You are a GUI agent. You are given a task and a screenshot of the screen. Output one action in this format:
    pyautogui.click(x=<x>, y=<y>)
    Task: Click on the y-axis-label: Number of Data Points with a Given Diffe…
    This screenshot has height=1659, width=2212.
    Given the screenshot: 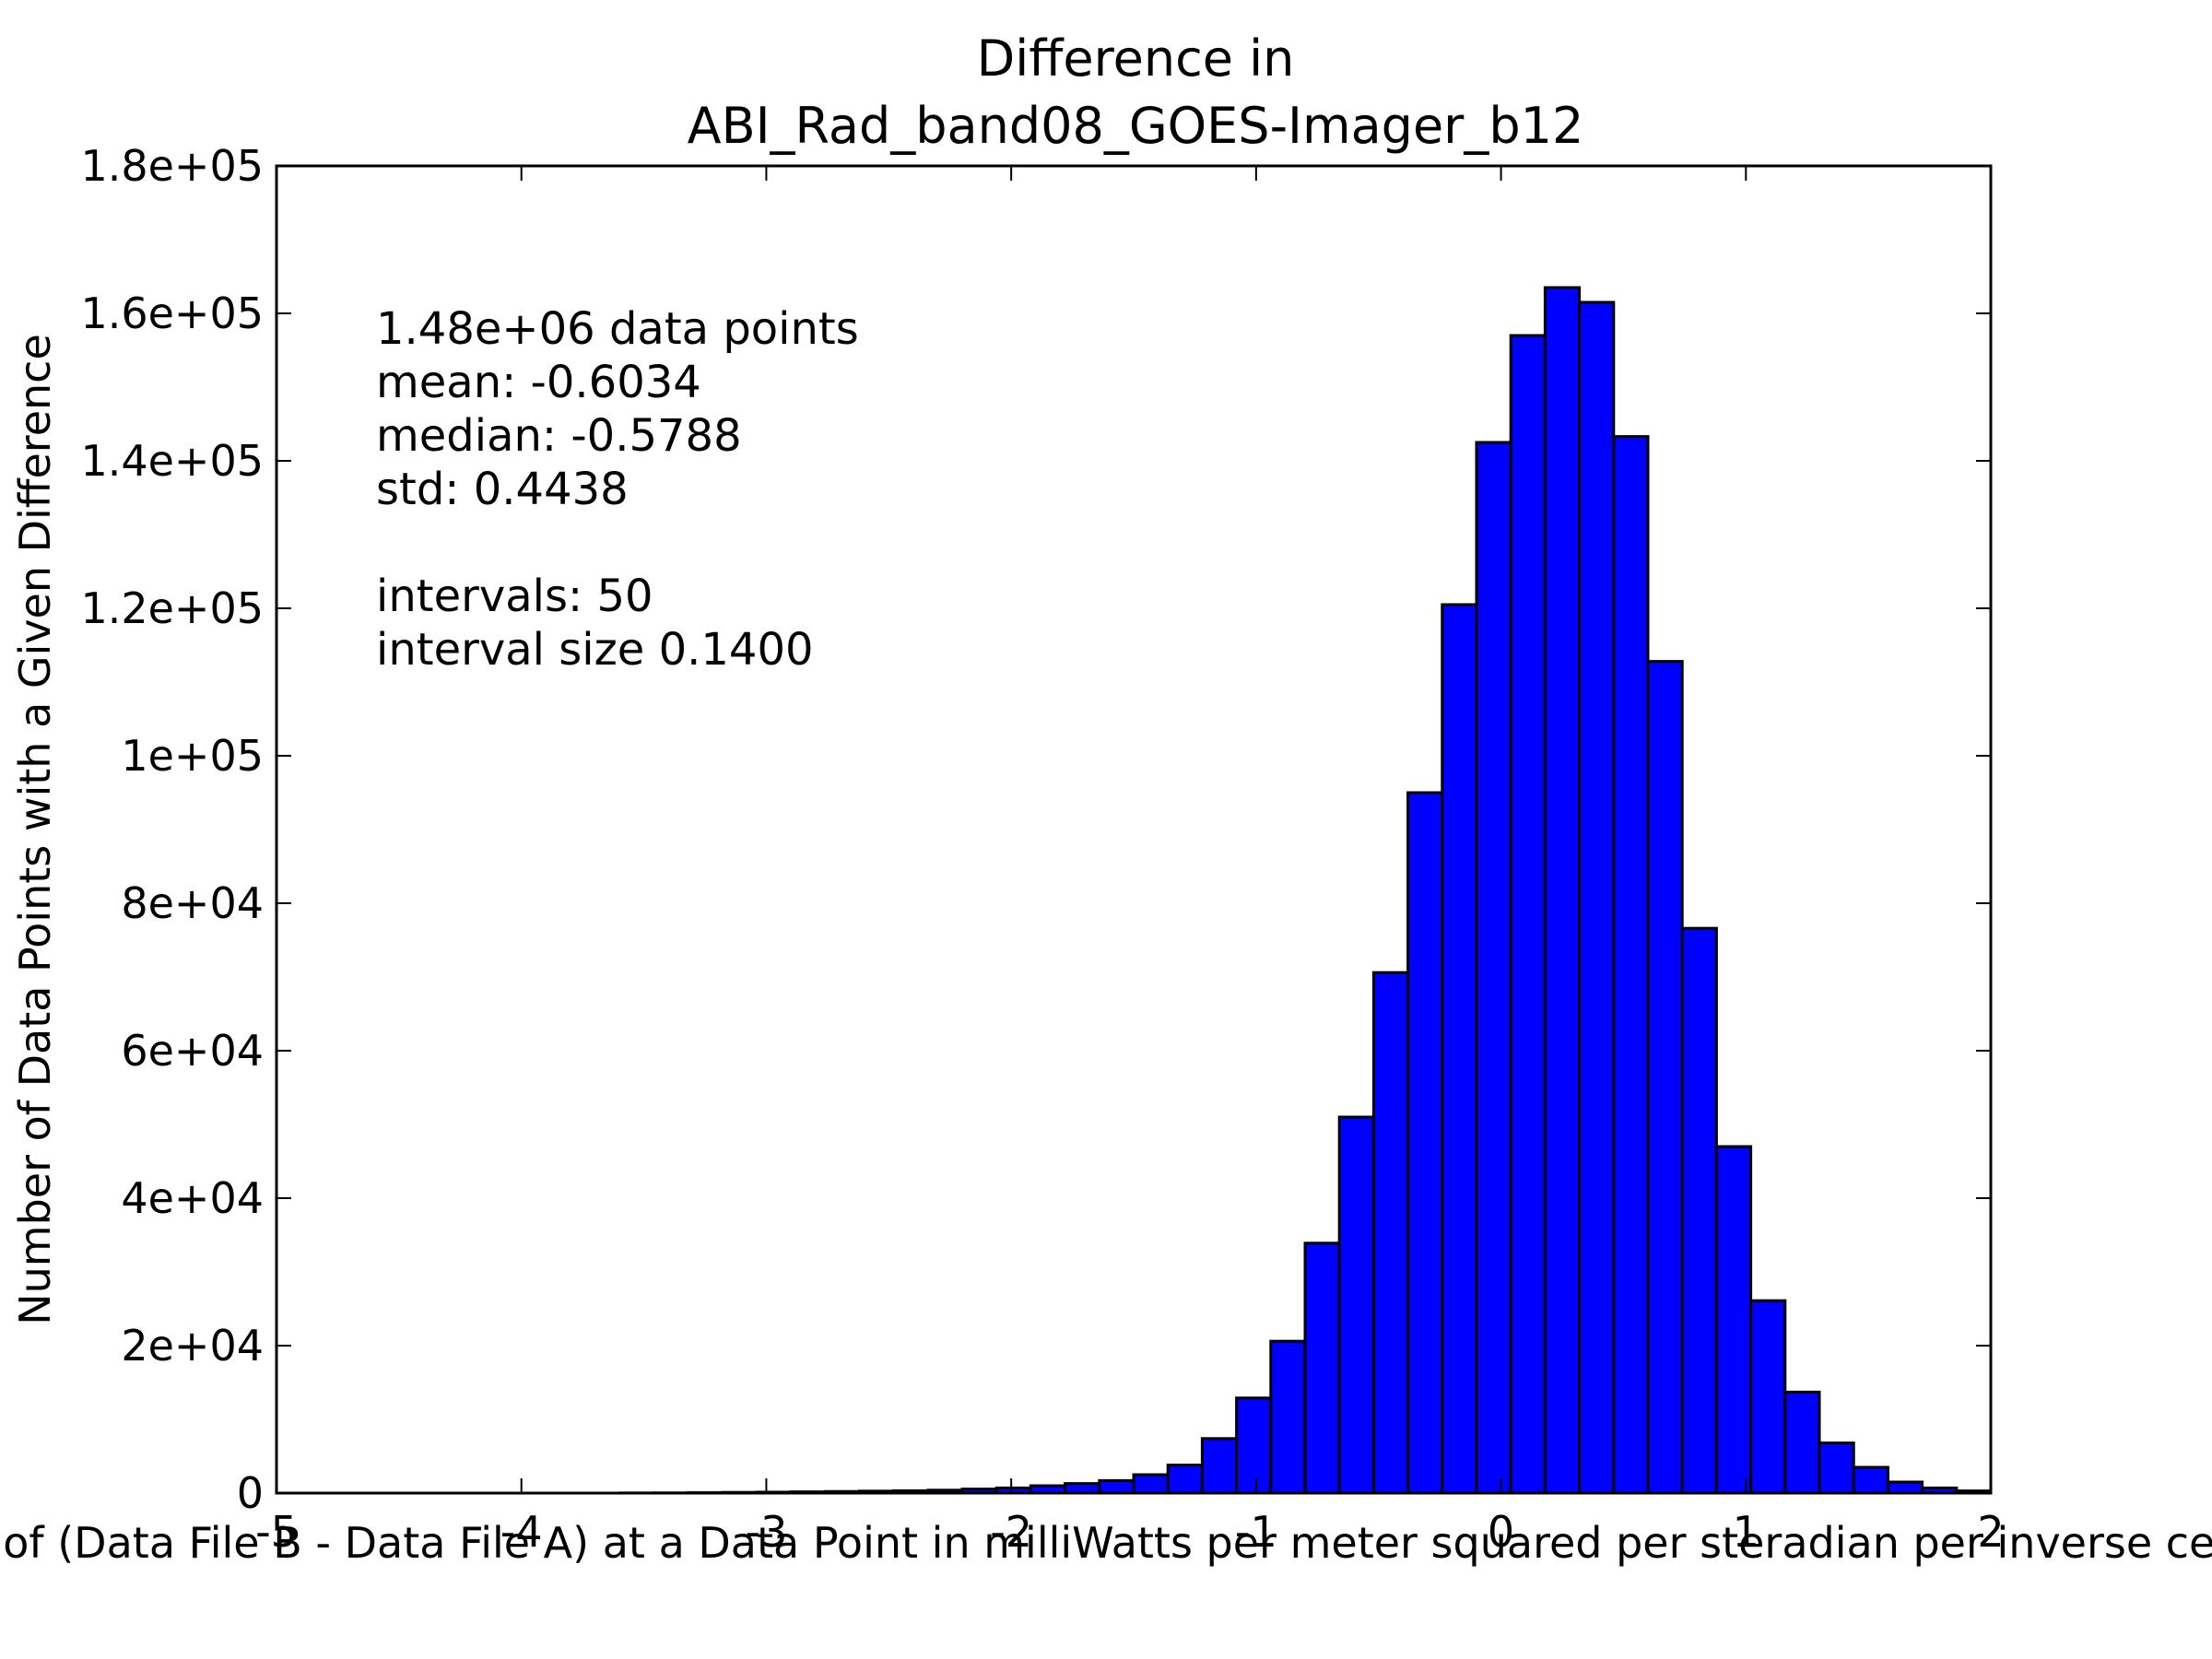 What is the action you would take?
    pyautogui.click(x=35, y=829)
    